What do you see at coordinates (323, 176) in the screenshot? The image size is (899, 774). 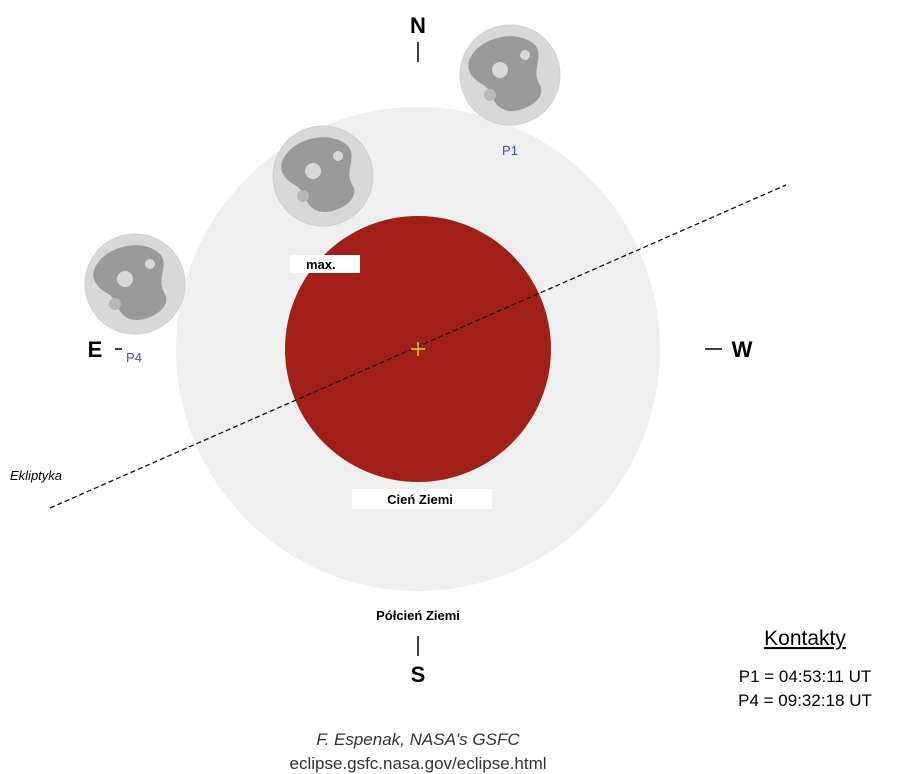 I see `moon-max` at bounding box center [323, 176].